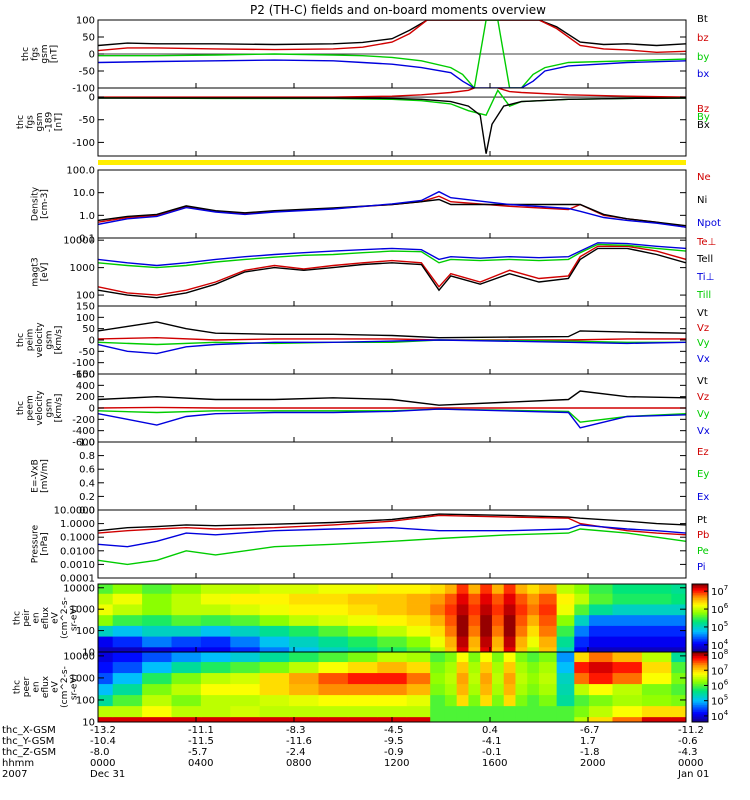 Image resolution: width=750 pixels, height=800 pixels. Describe the element at coordinates (45, 543) in the screenshot. I see `ylabel-7-1: [nPa]` at that location.